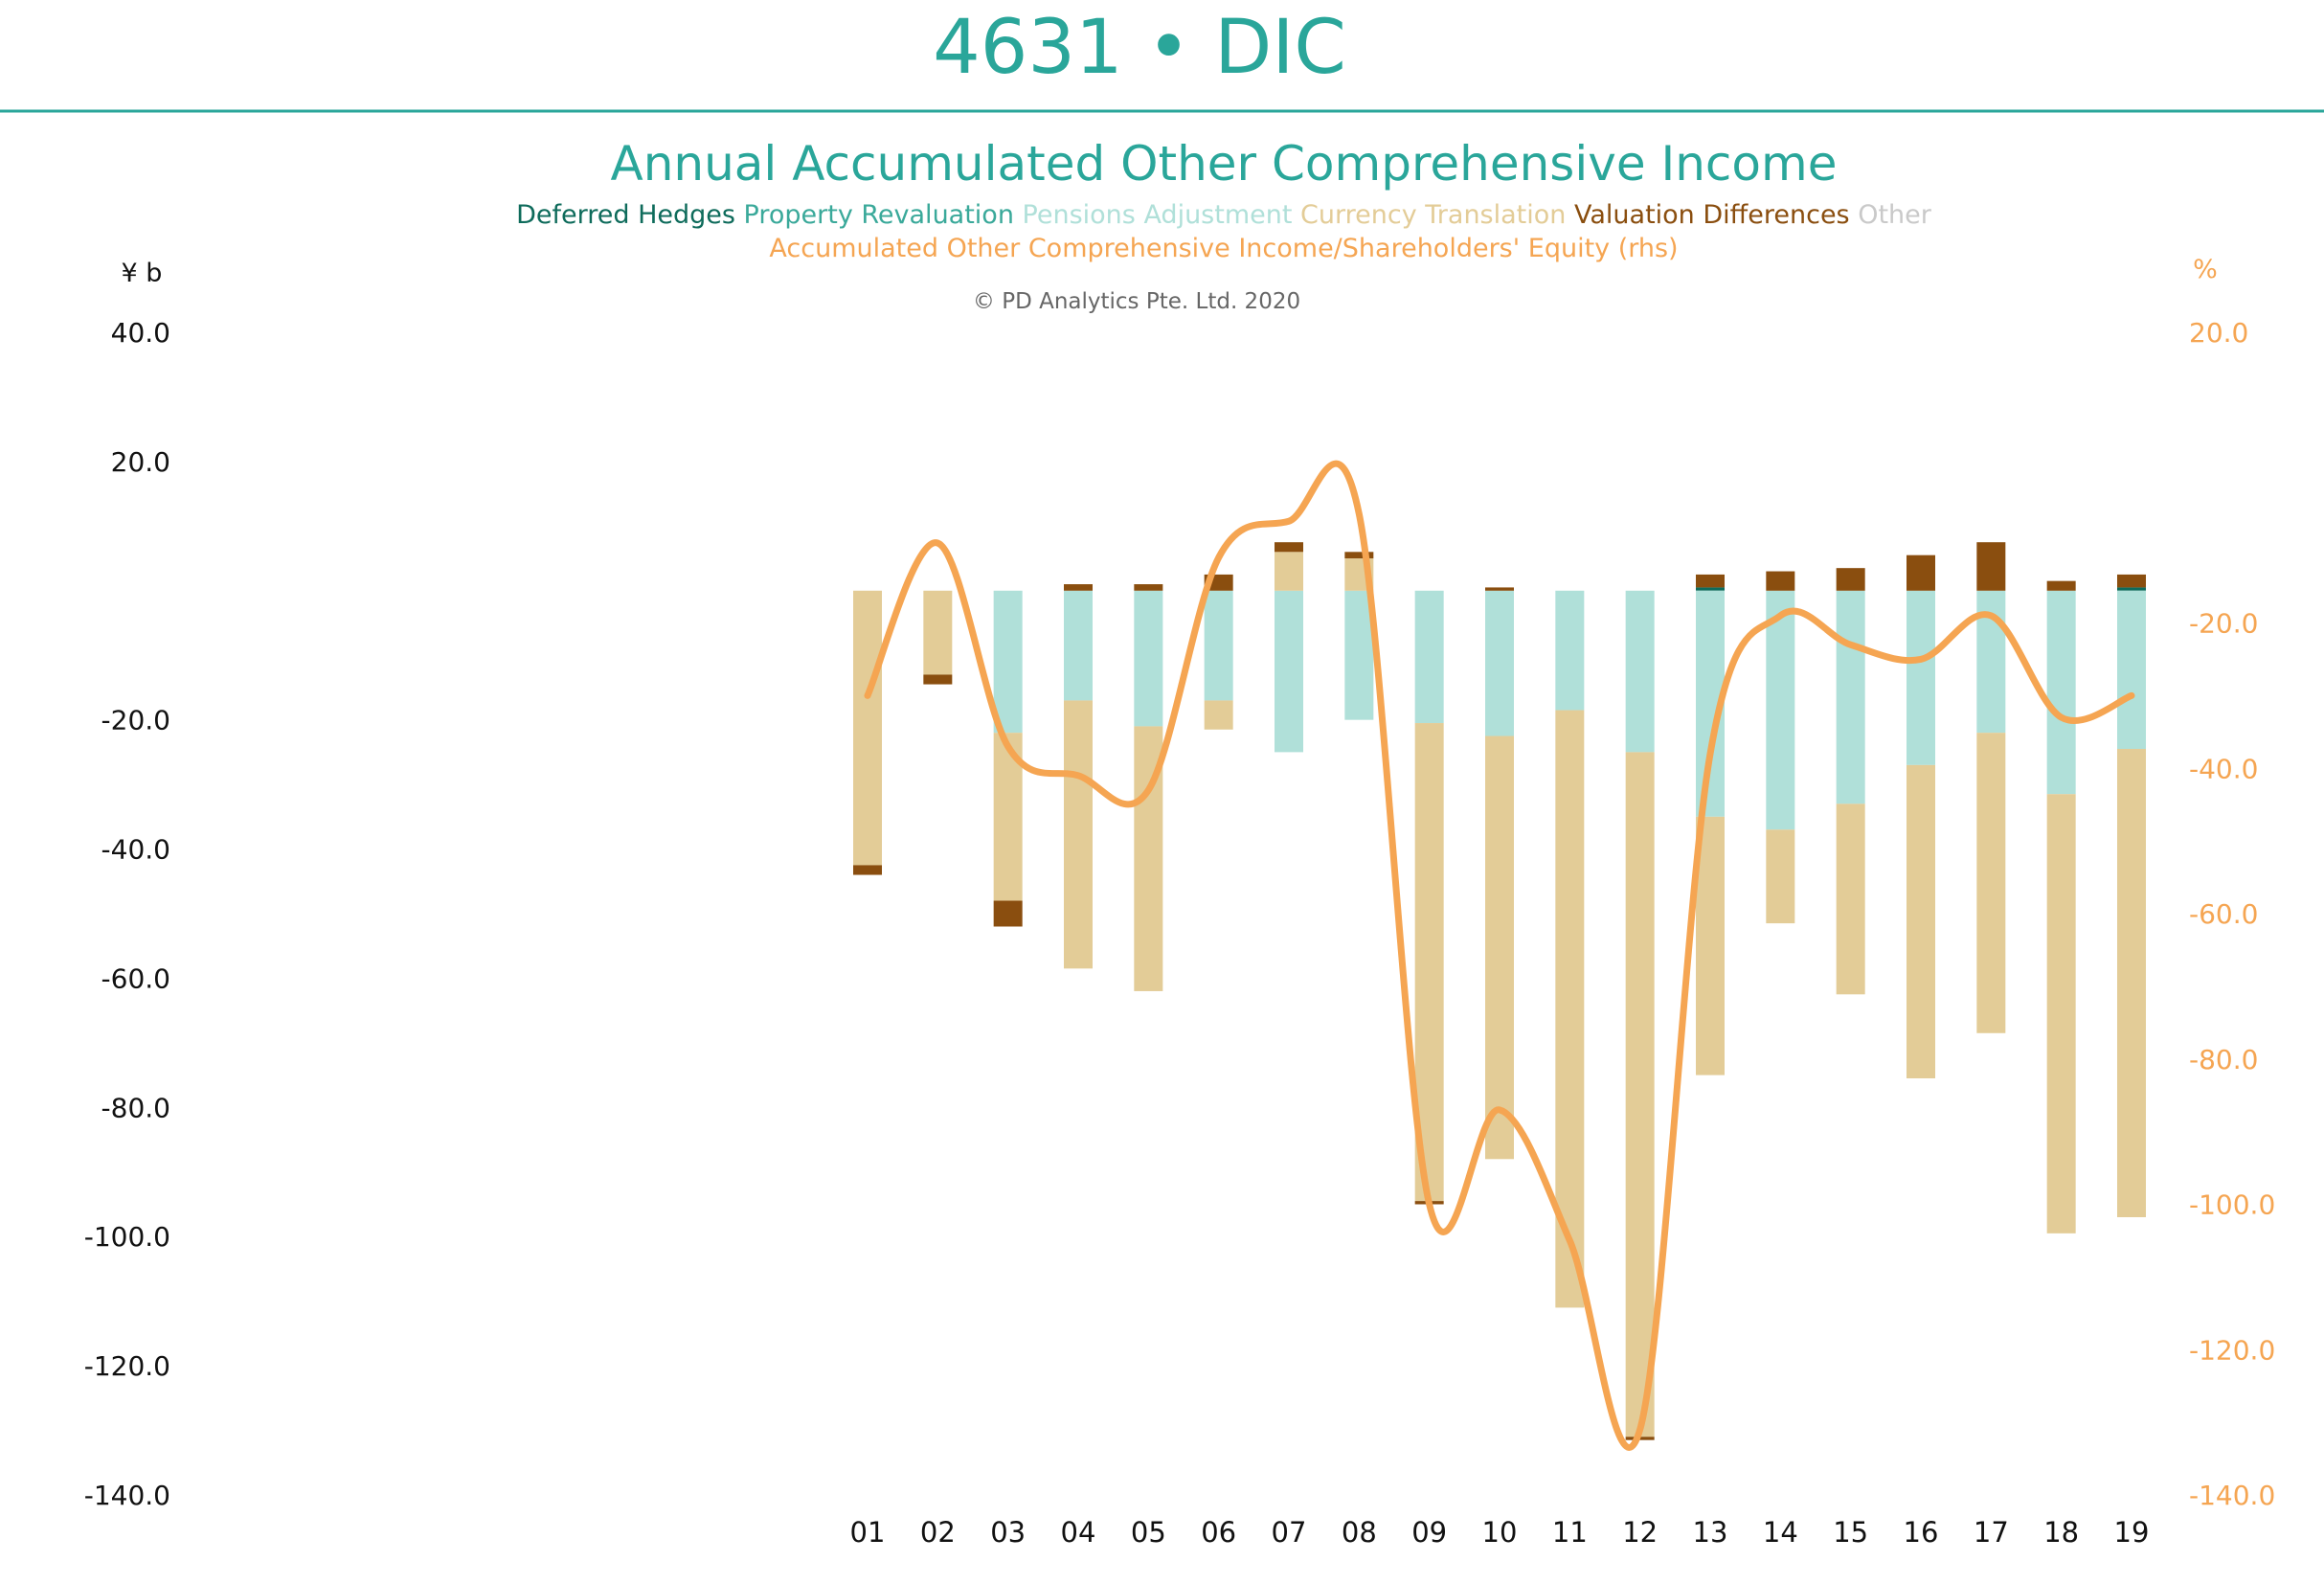  Describe the element at coordinates (1640, 1532) in the screenshot. I see `x-tick-label: 12` at that location.